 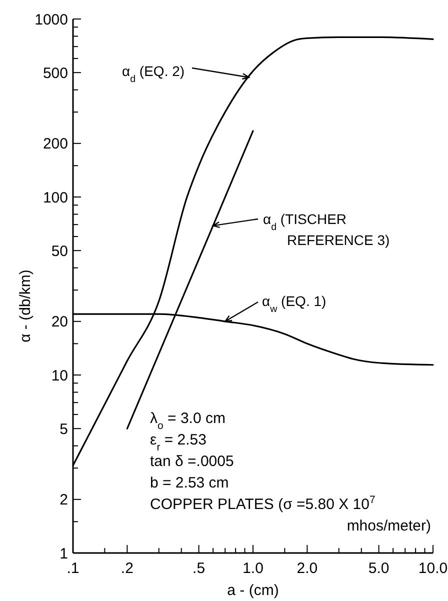 What do you see at coordinates (253, 568) in the screenshot?
I see `x-tick-label: 1.0` at bounding box center [253, 568].